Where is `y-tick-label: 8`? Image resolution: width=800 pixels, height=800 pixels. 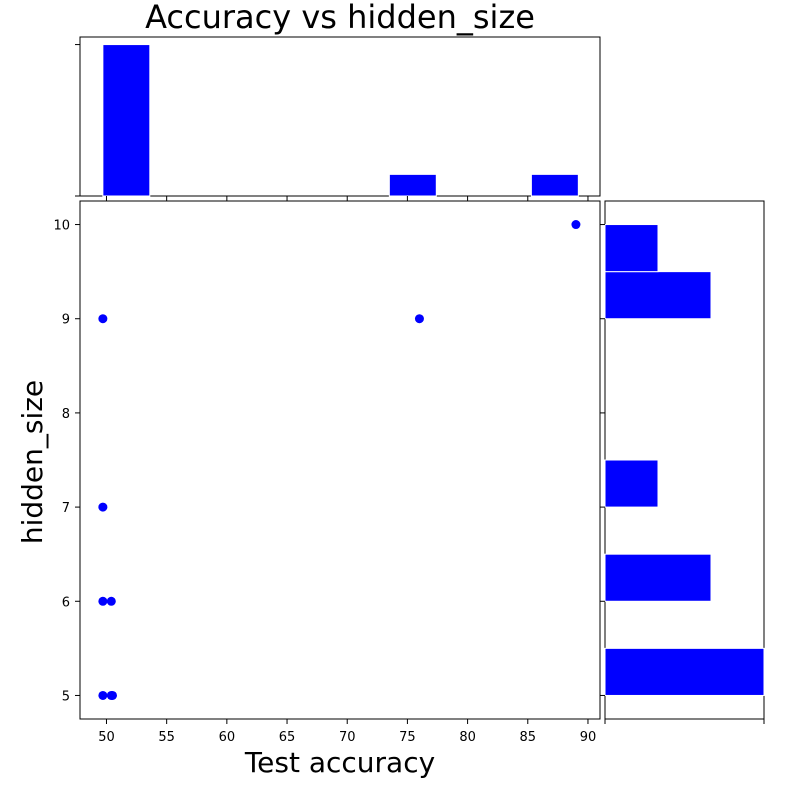 y-tick-label: 8 is located at coordinates (66, 414).